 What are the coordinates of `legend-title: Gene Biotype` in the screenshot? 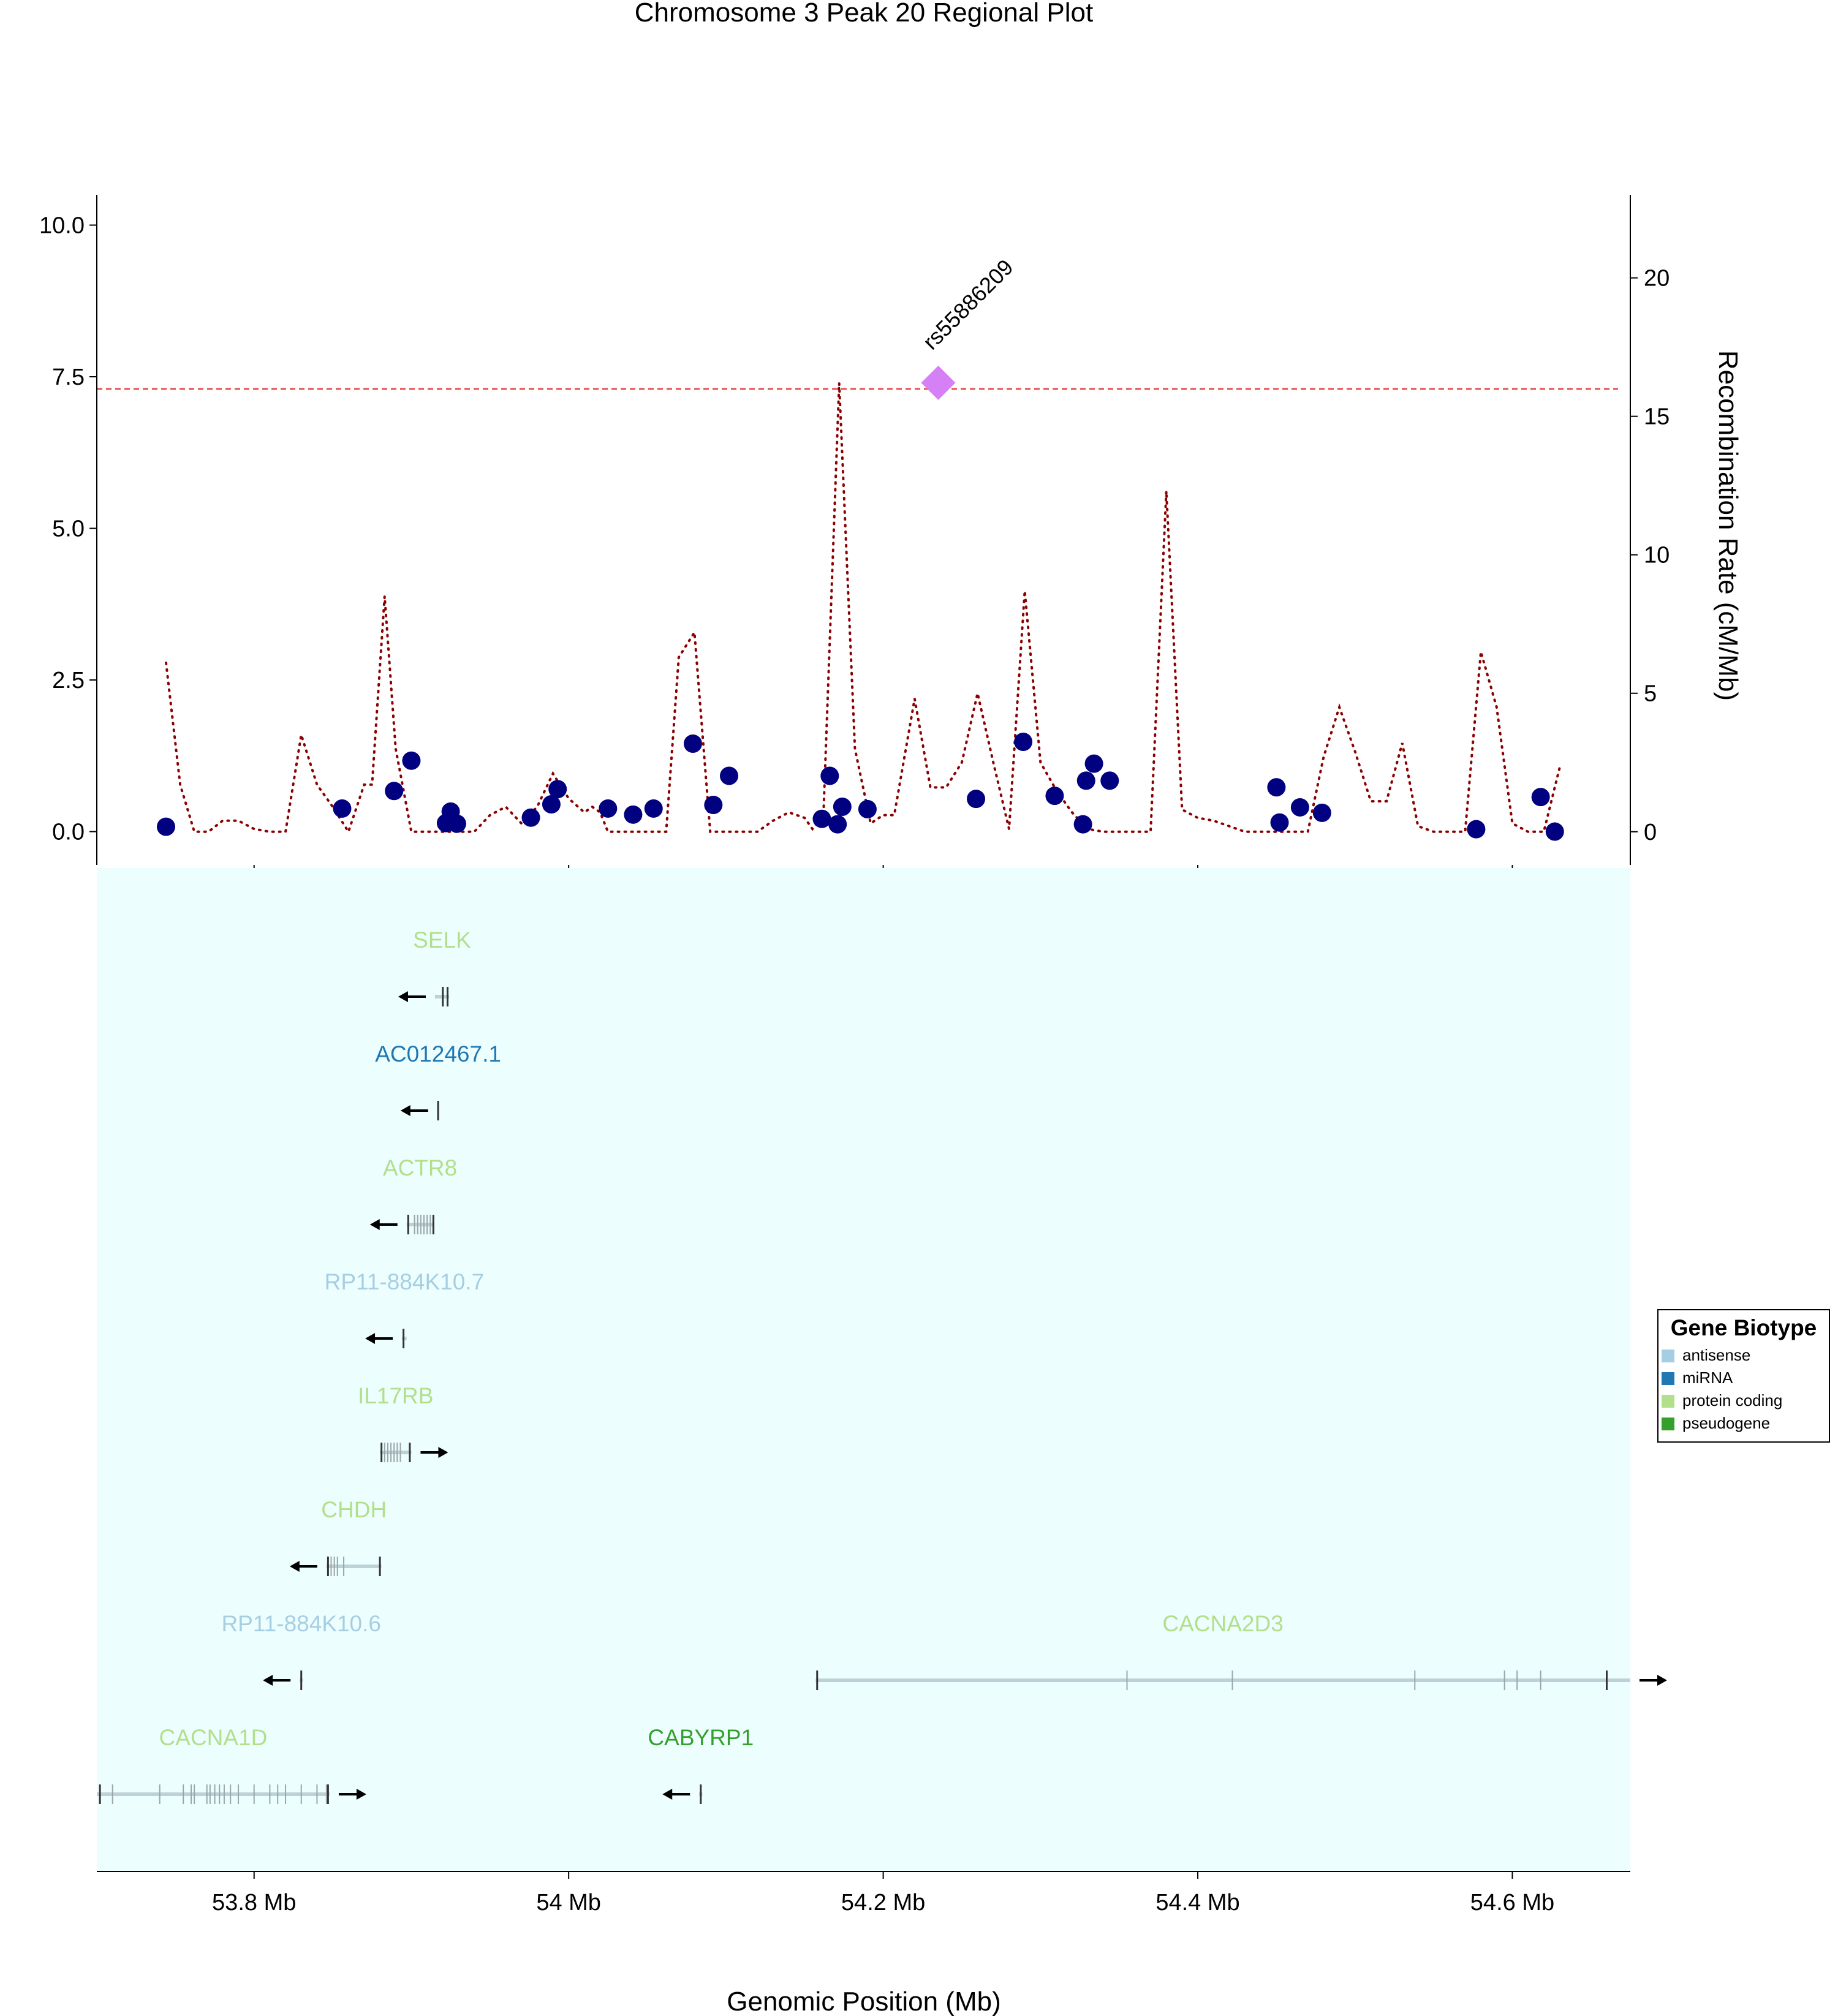 It's located at (1744, 1327).